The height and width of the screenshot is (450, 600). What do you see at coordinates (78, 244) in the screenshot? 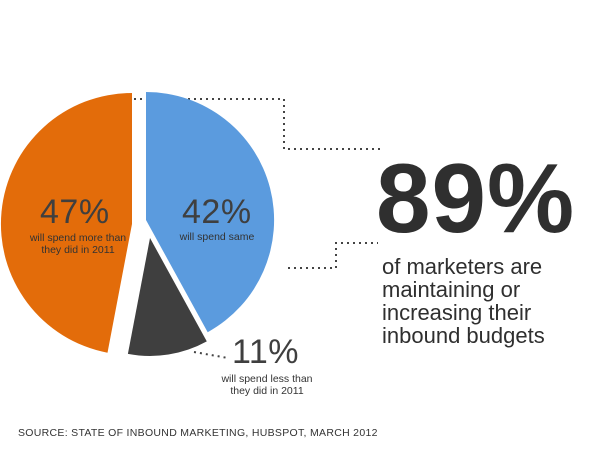
I see `slice-description-more: will spend more than they did in 2011` at bounding box center [78, 244].